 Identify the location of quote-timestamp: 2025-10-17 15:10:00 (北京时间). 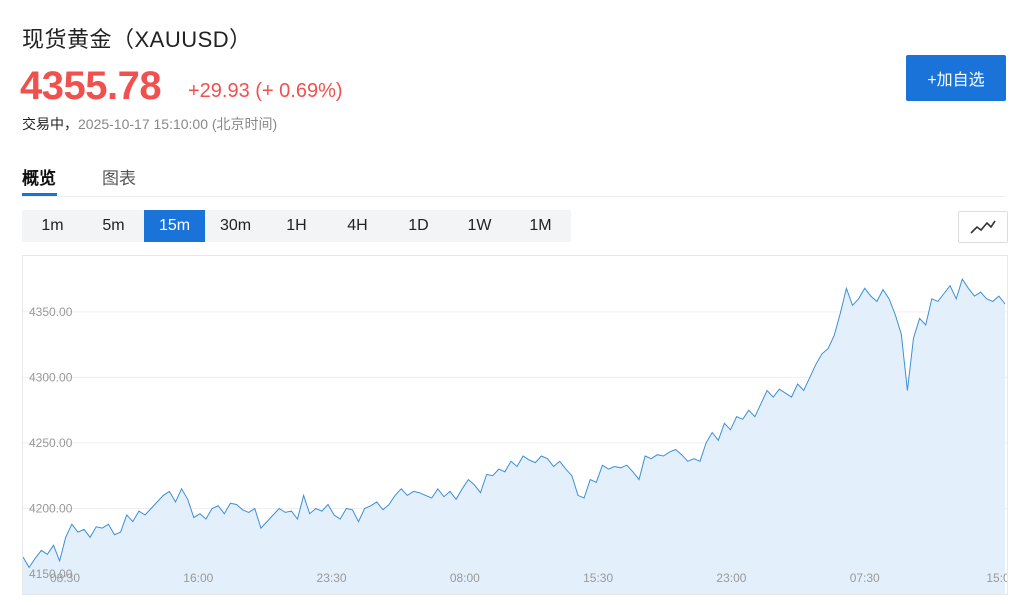
(178, 124).